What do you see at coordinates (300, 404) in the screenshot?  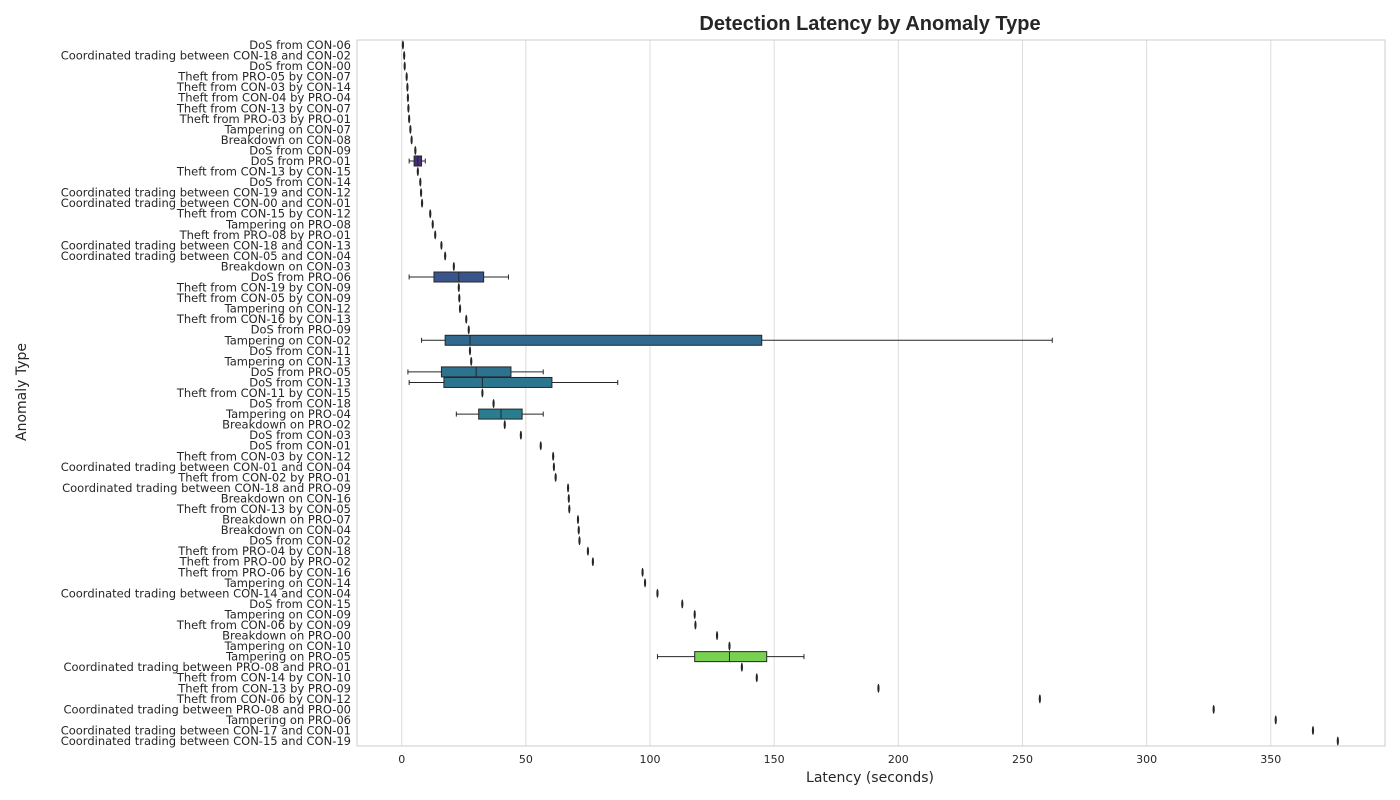 I see `y-tick-label: DoS from CON-18` at bounding box center [300, 404].